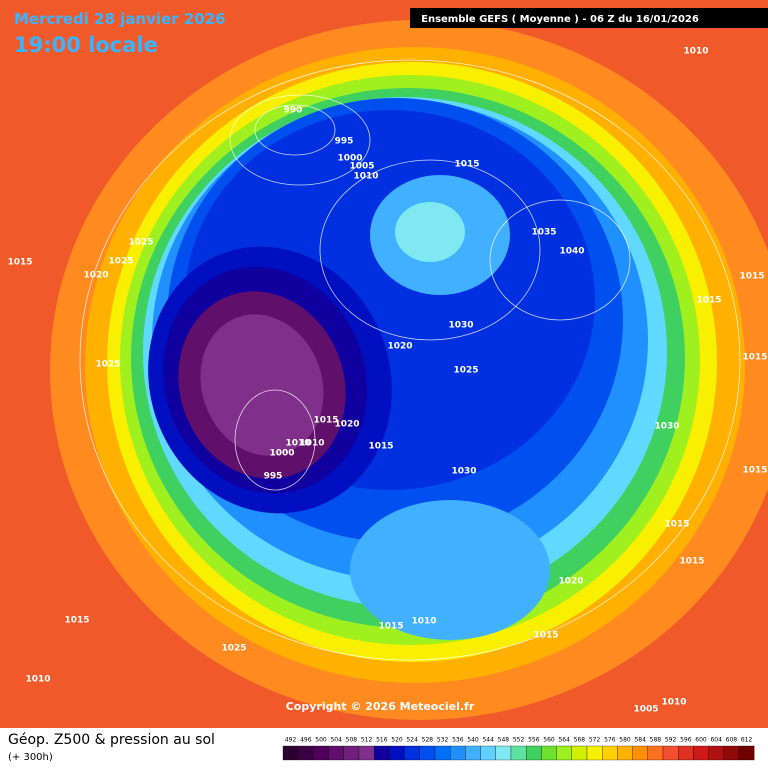  Describe the element at coordinates (640, 740) in the screenshot. I see `legend-label: 584` at that location.